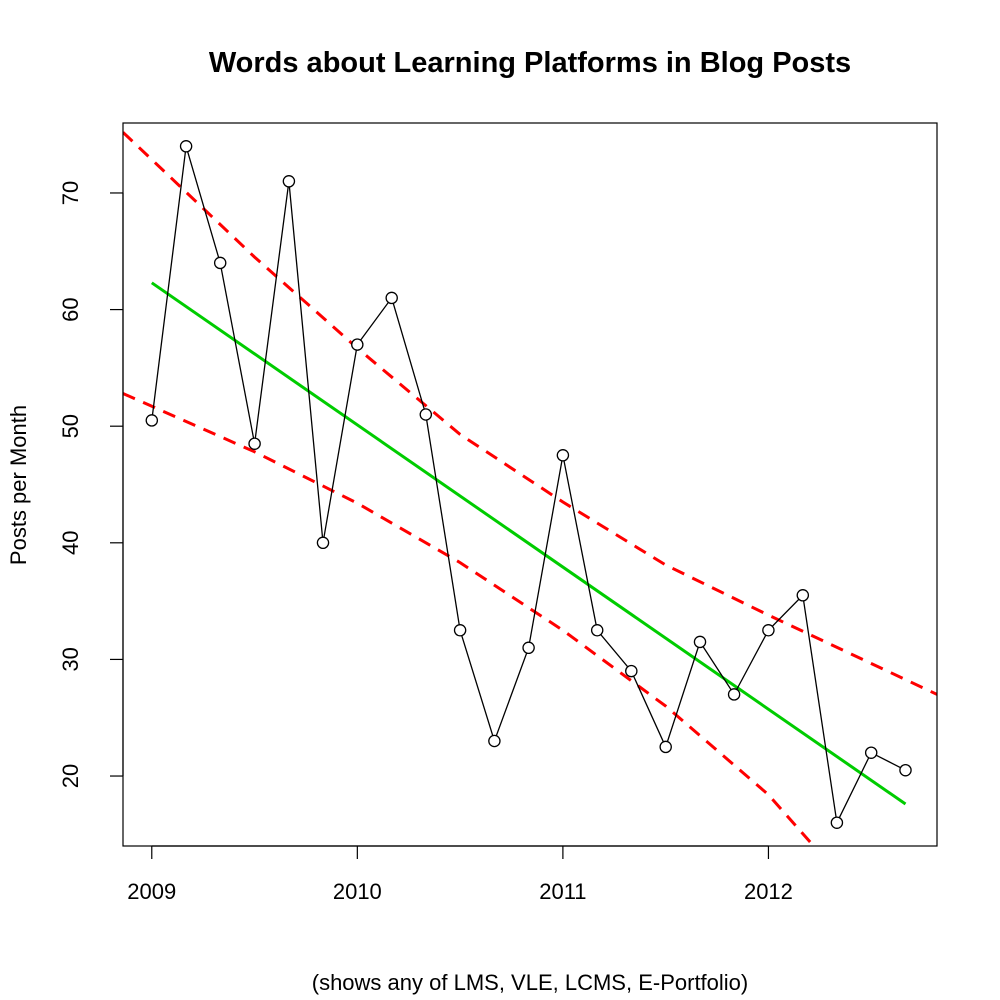  I want to click on y-tick-label: 60, so click(70, 309).